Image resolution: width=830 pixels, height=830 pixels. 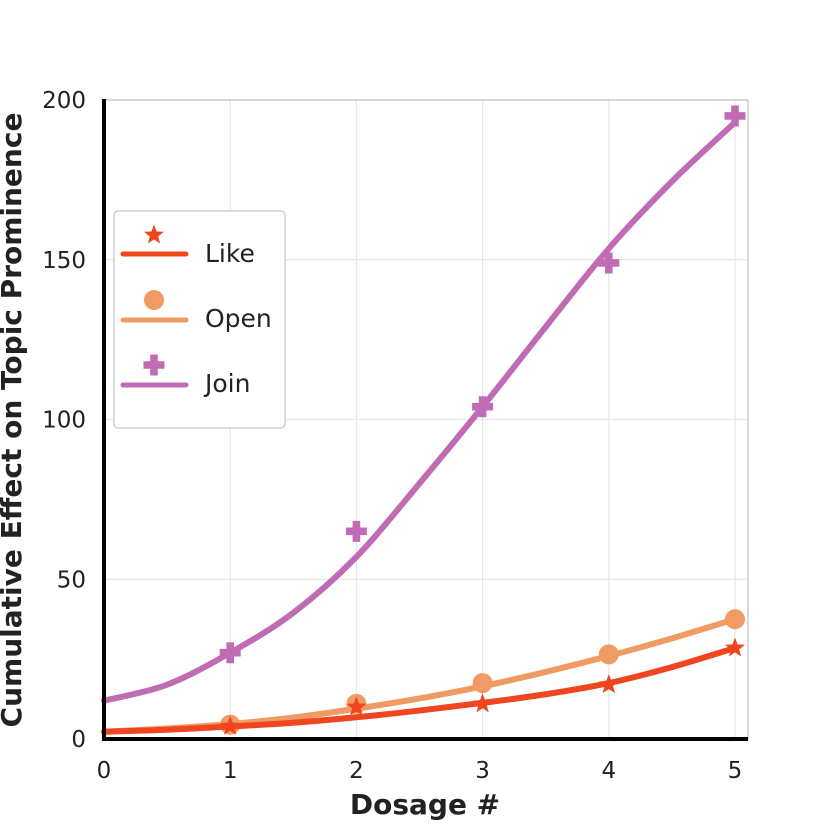 I want to click on legend-open-marker, so click(x=154, y=300).